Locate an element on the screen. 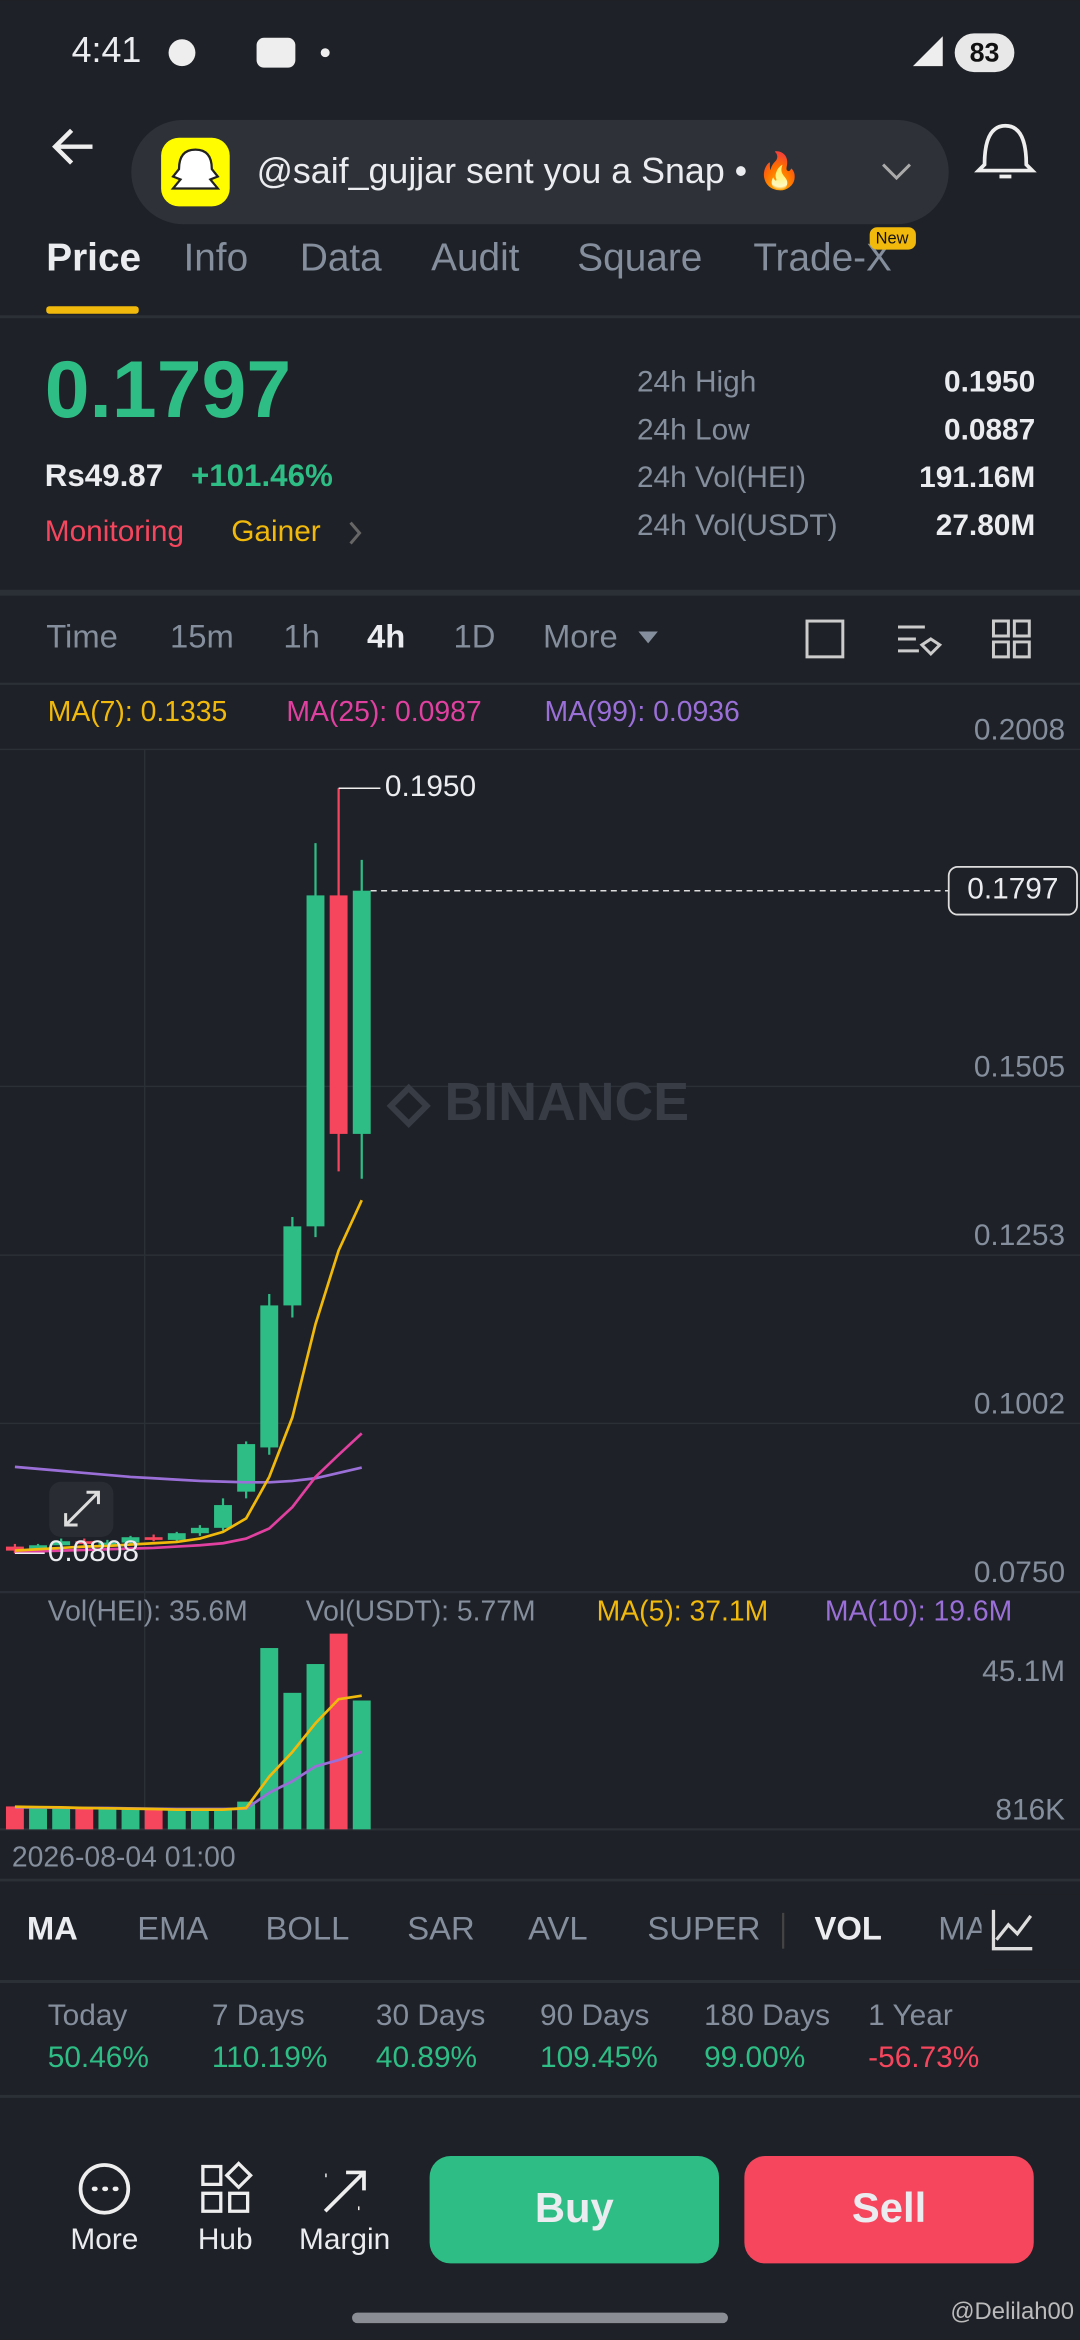 The height and width of the screenshot is (2340, 1080). stat-label: 24h Vol(USDT) is located at coordinates (737, 525).